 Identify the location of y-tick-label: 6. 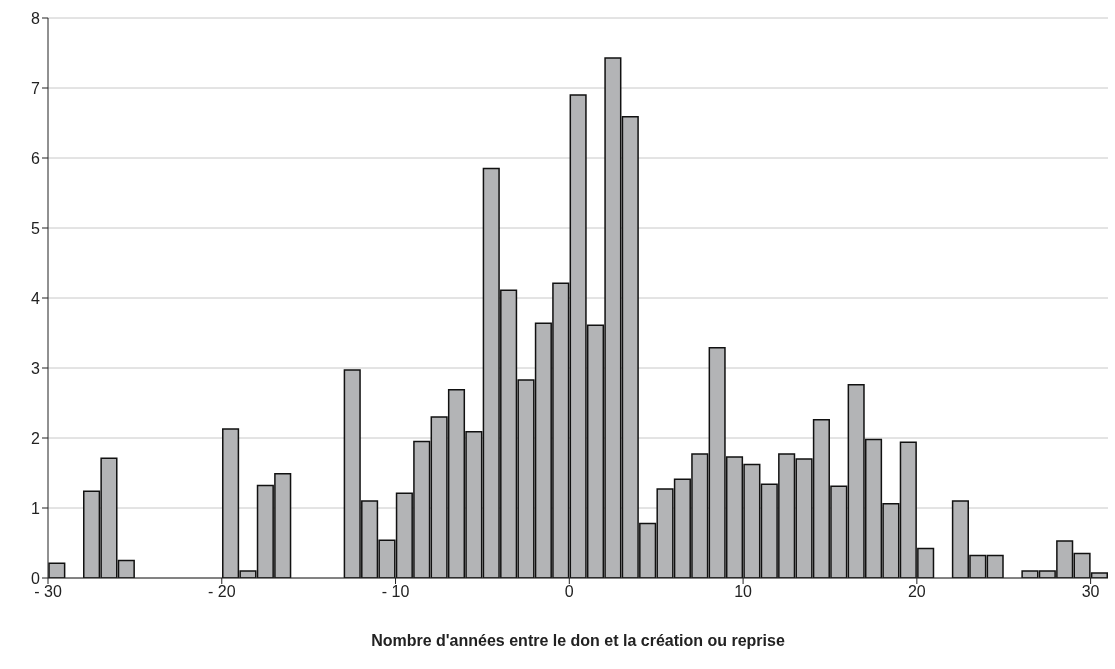
(36, 158).